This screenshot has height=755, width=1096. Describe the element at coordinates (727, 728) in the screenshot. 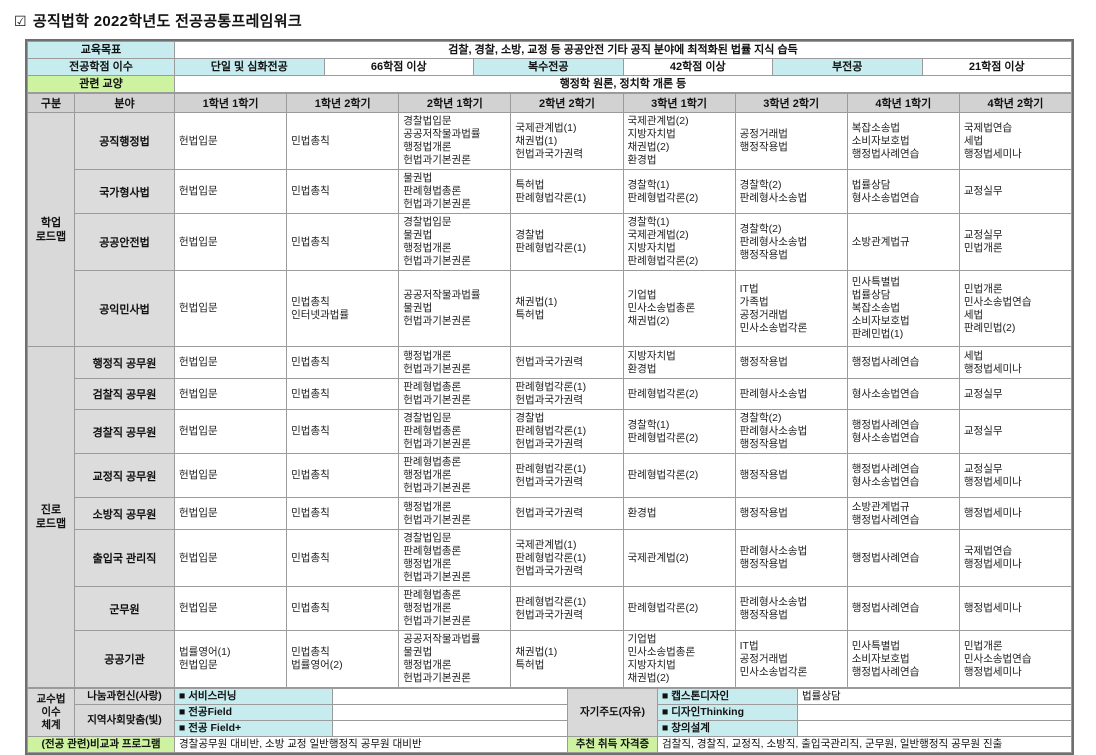

I see `creative-design-item: ■ 창의설계` at that location.